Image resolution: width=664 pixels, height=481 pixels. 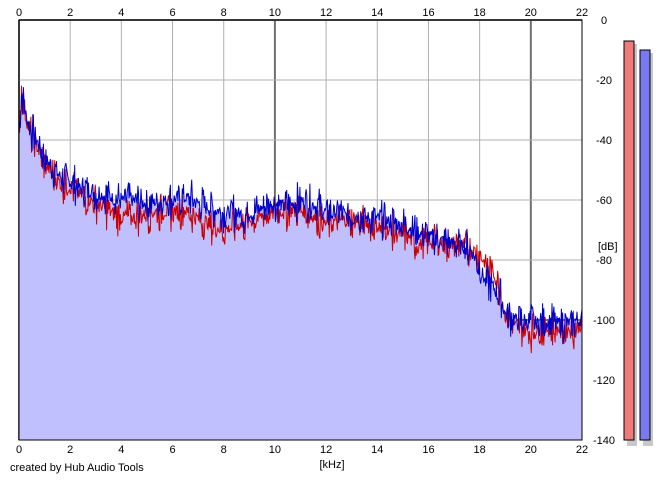 I want to click on x-tick-label-bottom: 10, so click(x=275, y=450).